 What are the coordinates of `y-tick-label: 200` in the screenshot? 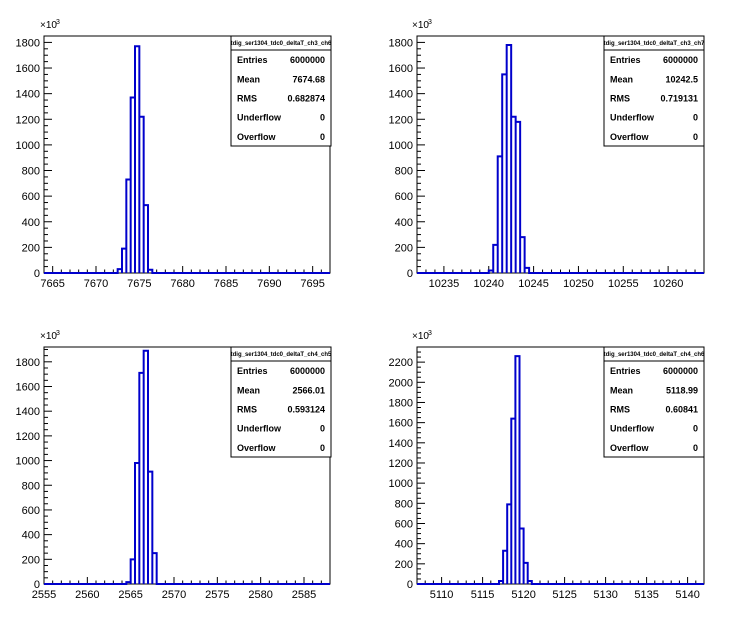 It's located at (31, 560).